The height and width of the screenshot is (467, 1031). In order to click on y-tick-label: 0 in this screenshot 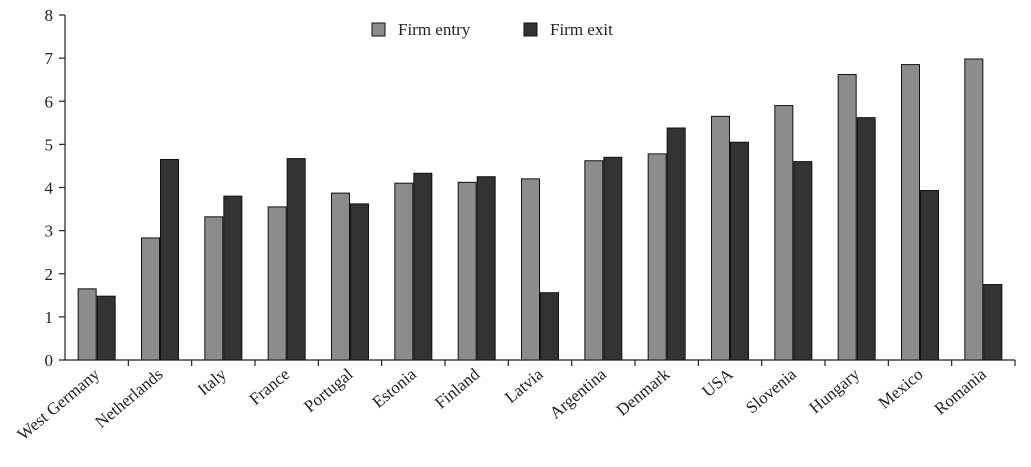, I will do `click(49, 360)`.